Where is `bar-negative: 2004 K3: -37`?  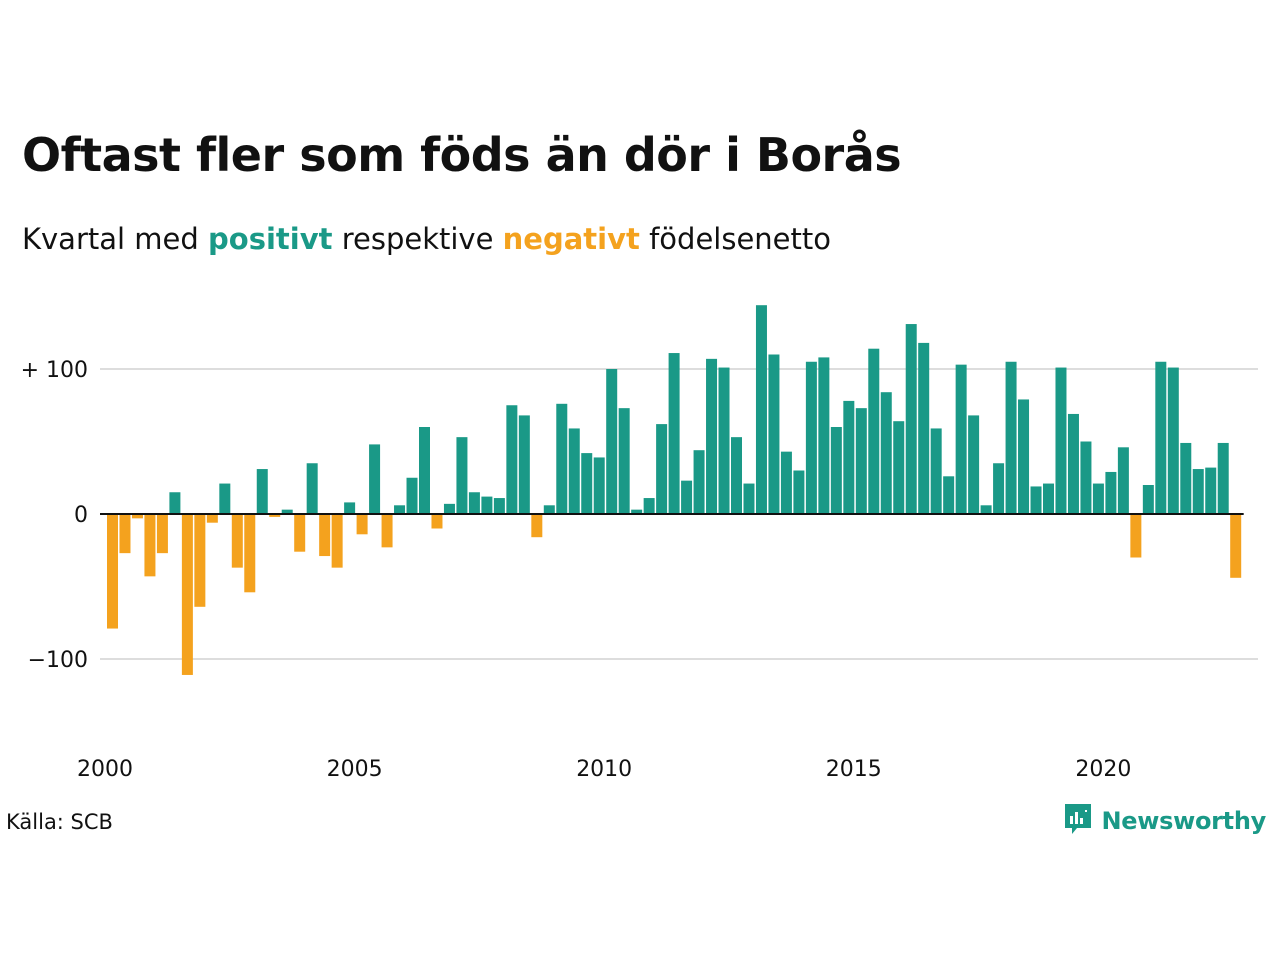 bar-negative: 2004 K3: -37 is located at coordinates (337, 541).